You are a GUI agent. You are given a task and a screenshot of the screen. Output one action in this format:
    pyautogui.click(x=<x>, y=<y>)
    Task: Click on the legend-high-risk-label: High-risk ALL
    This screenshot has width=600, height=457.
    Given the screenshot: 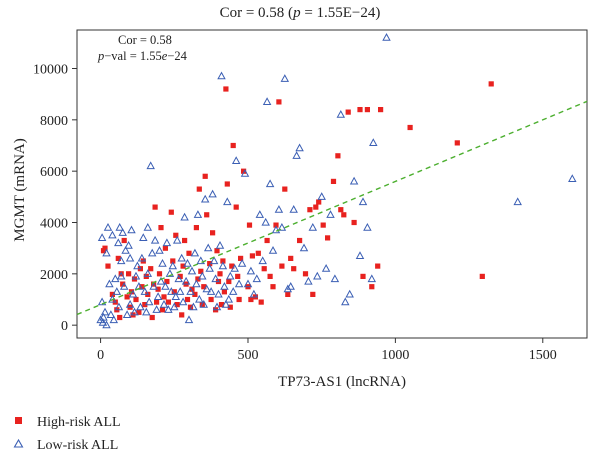 What is the action you would take?
    pyautogui.click(x=79, y=422)
    